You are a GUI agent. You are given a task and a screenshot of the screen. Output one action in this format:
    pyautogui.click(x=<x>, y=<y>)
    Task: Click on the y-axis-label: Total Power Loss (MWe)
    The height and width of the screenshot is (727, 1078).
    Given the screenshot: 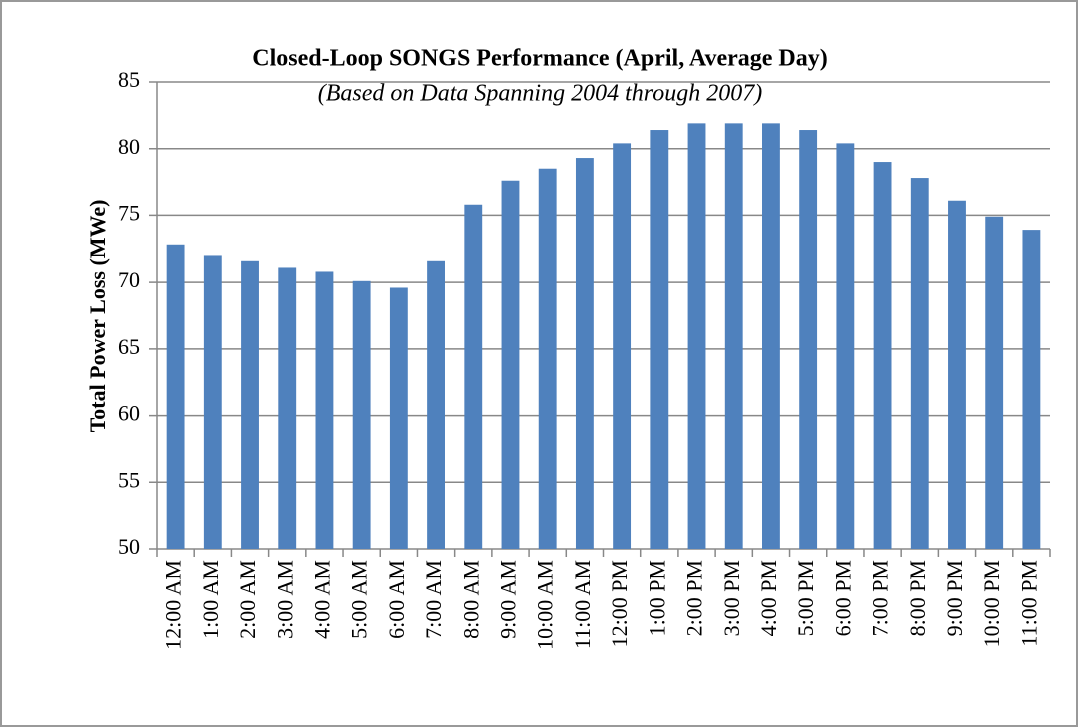 What is the action you would take?
    pyautogui.click(x=97, y=316)
    